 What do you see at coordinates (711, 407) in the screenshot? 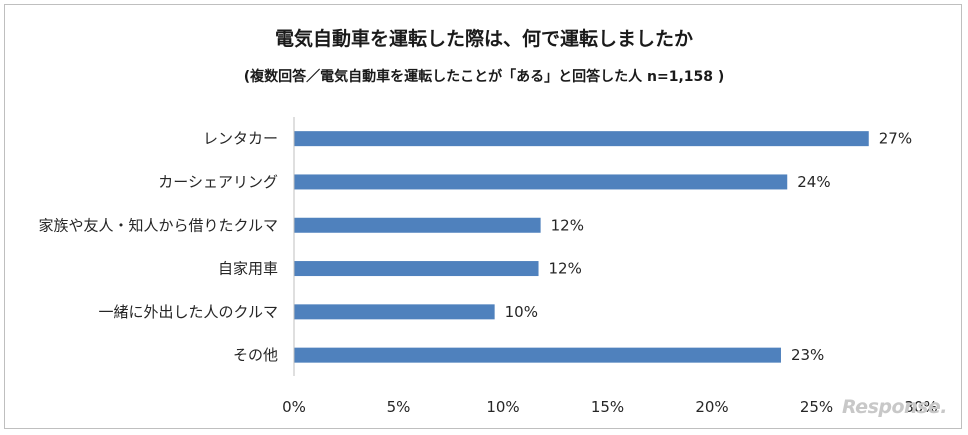
I see `x-tick-label: 20%` at bounding box center [711, 407].